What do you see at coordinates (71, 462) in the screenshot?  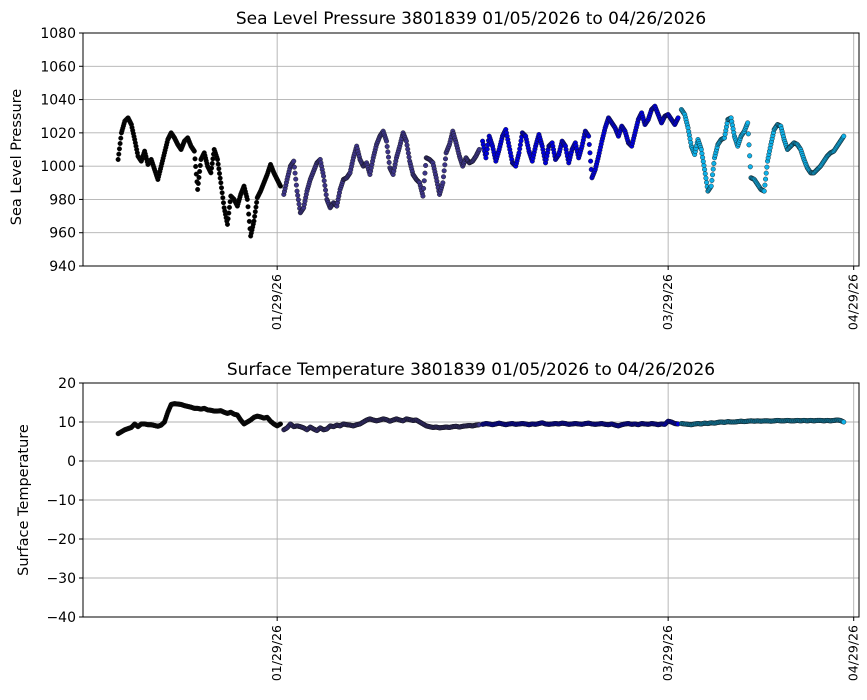 I see `y-tick-label: 0` at bounding box center [71, 462].